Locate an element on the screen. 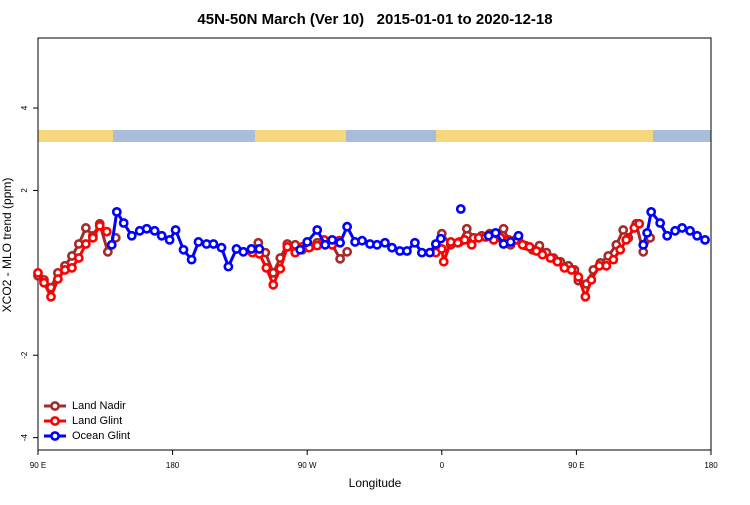 The image size is (750, 505). legend-label: Land Nadir is located at coordinates (99, 406).